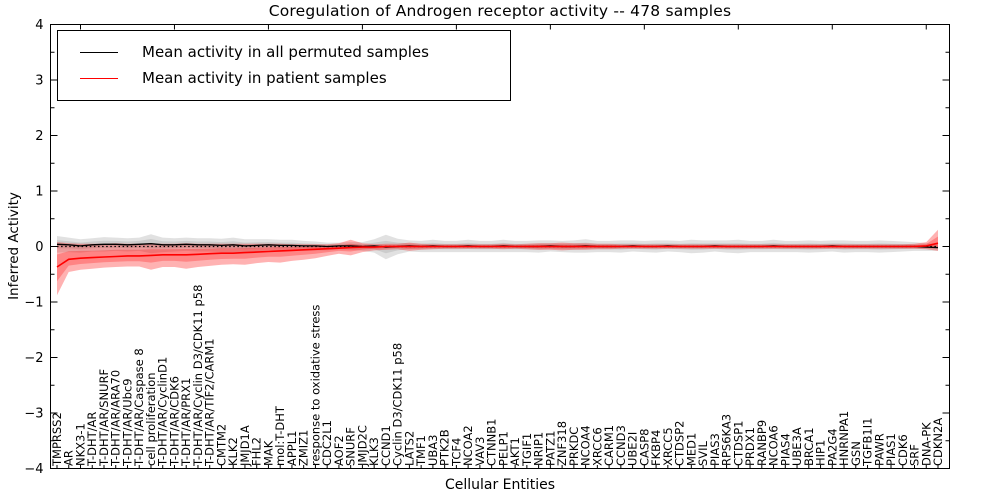 The height and width of the screenshot is (500, 1000). Describe the element at coordinates (33, 358) in the screenshot. I see `y-tick-label: −2` at that location.